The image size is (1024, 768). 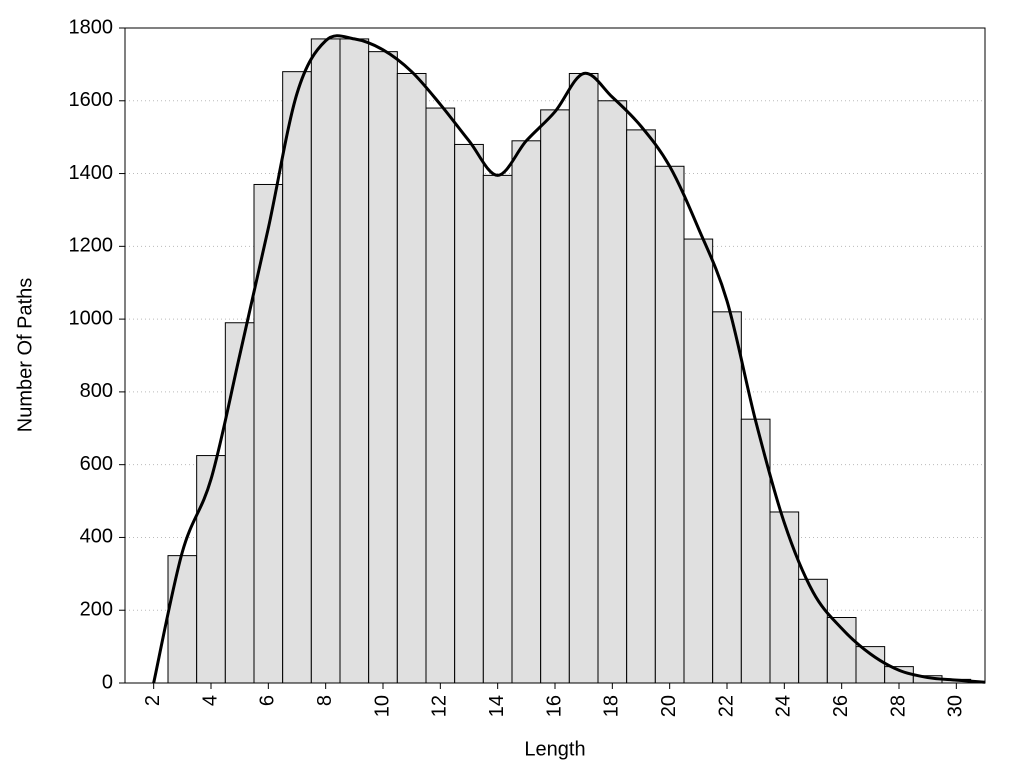 What do you see at coordinates (210, 700) in the screenshot?
I see `x-tick-label: 4` at bounding box center [210, 700].